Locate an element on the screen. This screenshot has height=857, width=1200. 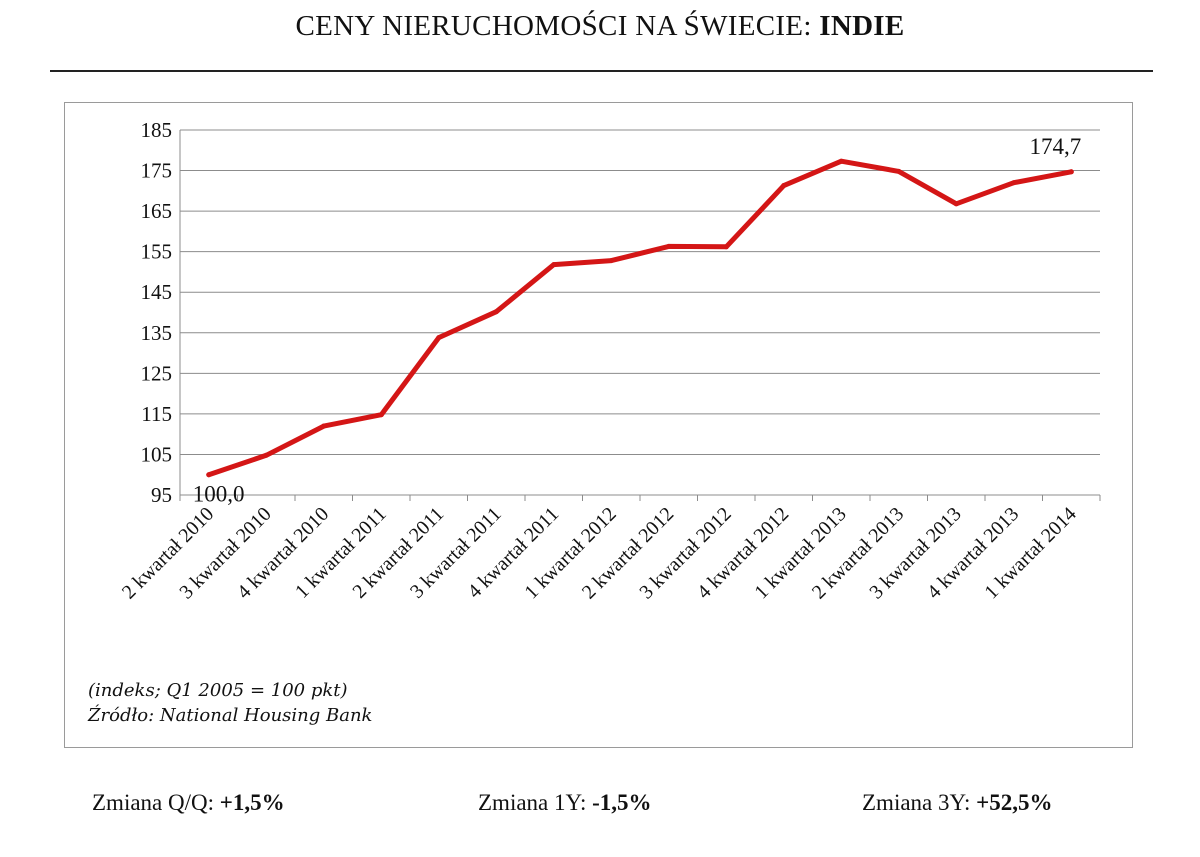
title-divider is located at coordinates (601, 71).